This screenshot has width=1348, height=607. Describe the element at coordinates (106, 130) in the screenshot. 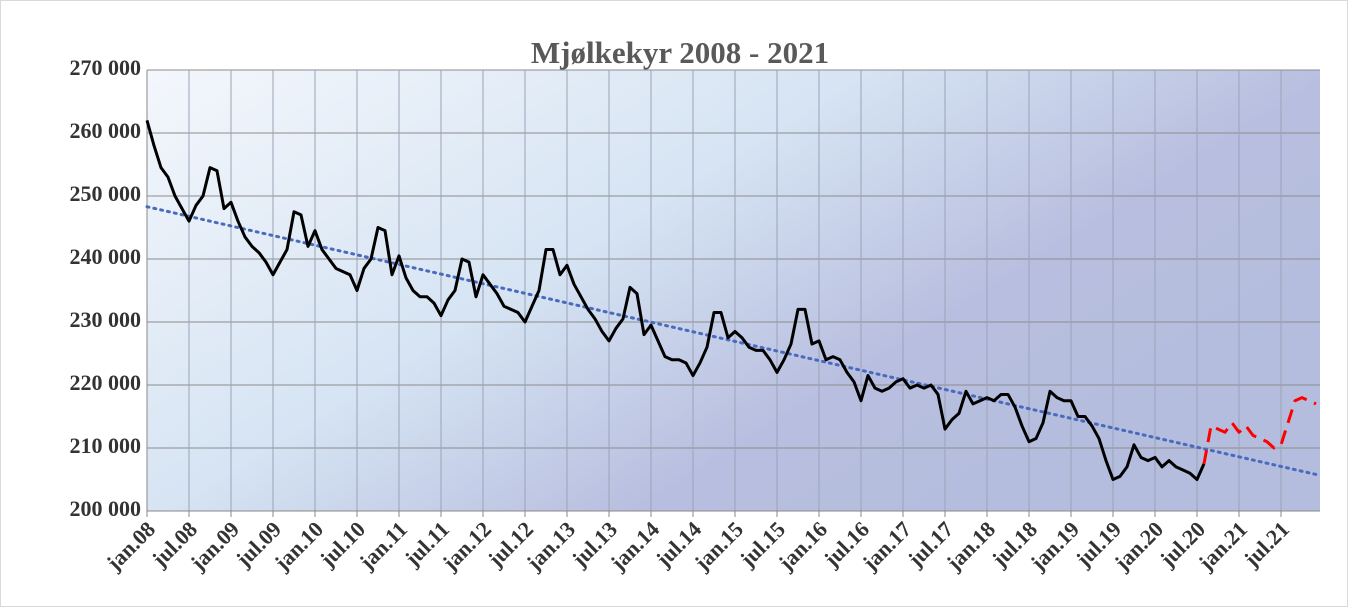

I see `y-tick-label: 260 000` at that location.